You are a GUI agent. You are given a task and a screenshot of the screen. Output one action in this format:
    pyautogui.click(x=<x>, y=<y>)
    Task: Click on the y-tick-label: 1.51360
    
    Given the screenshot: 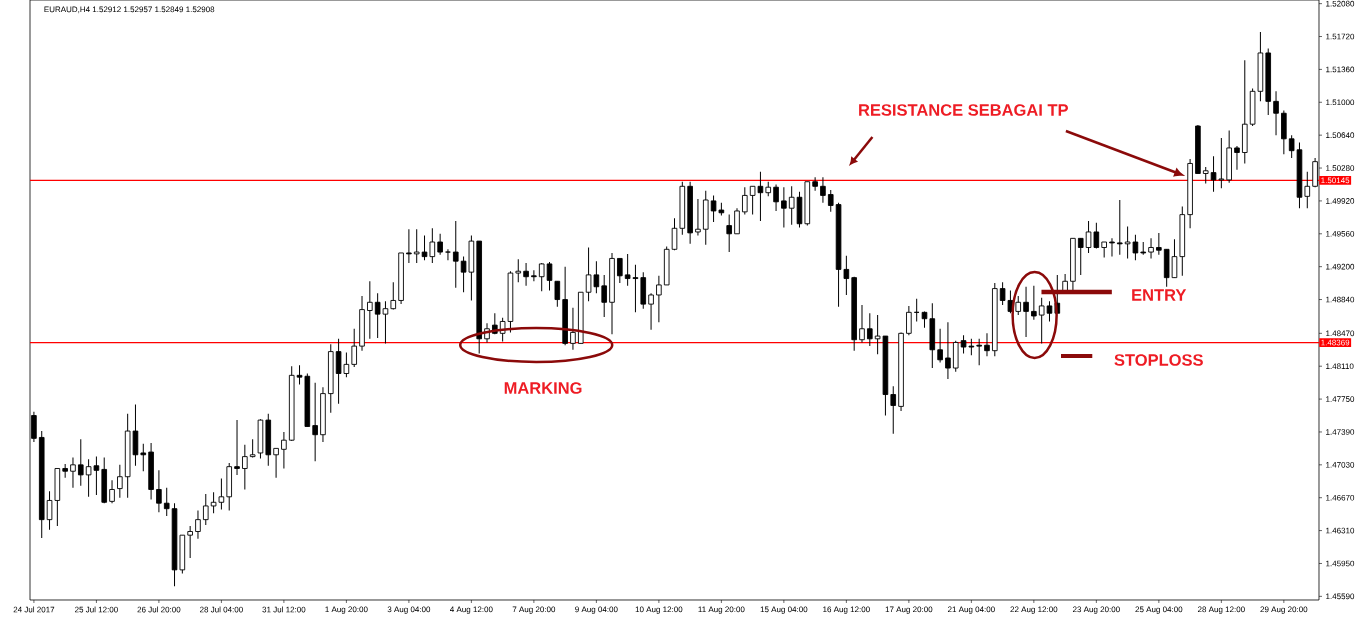 What is the action you would take?
    pyautogui.click(x=1340, y=69)
    